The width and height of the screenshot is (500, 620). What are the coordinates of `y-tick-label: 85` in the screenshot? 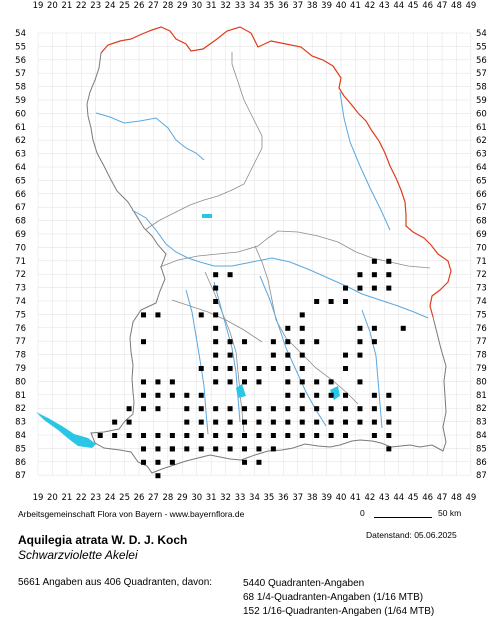 It's located at (20, 449).